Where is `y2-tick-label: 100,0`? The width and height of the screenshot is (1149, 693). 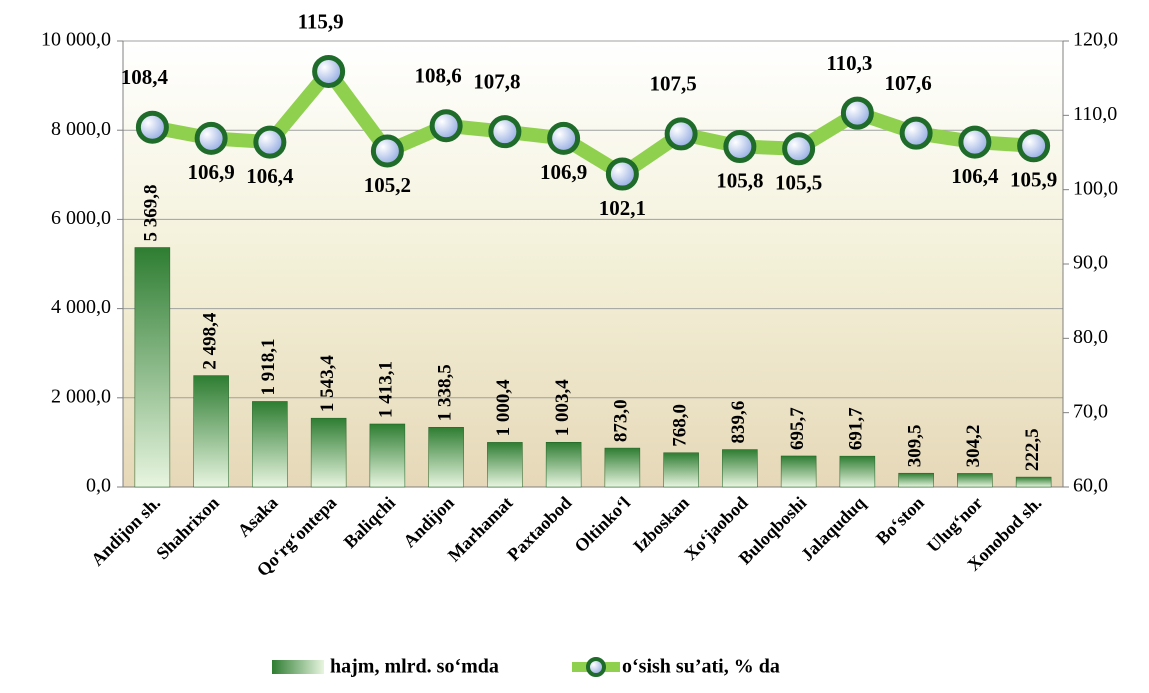
y2-tick-label: 100,0 is located at coordinates (1095, 188).